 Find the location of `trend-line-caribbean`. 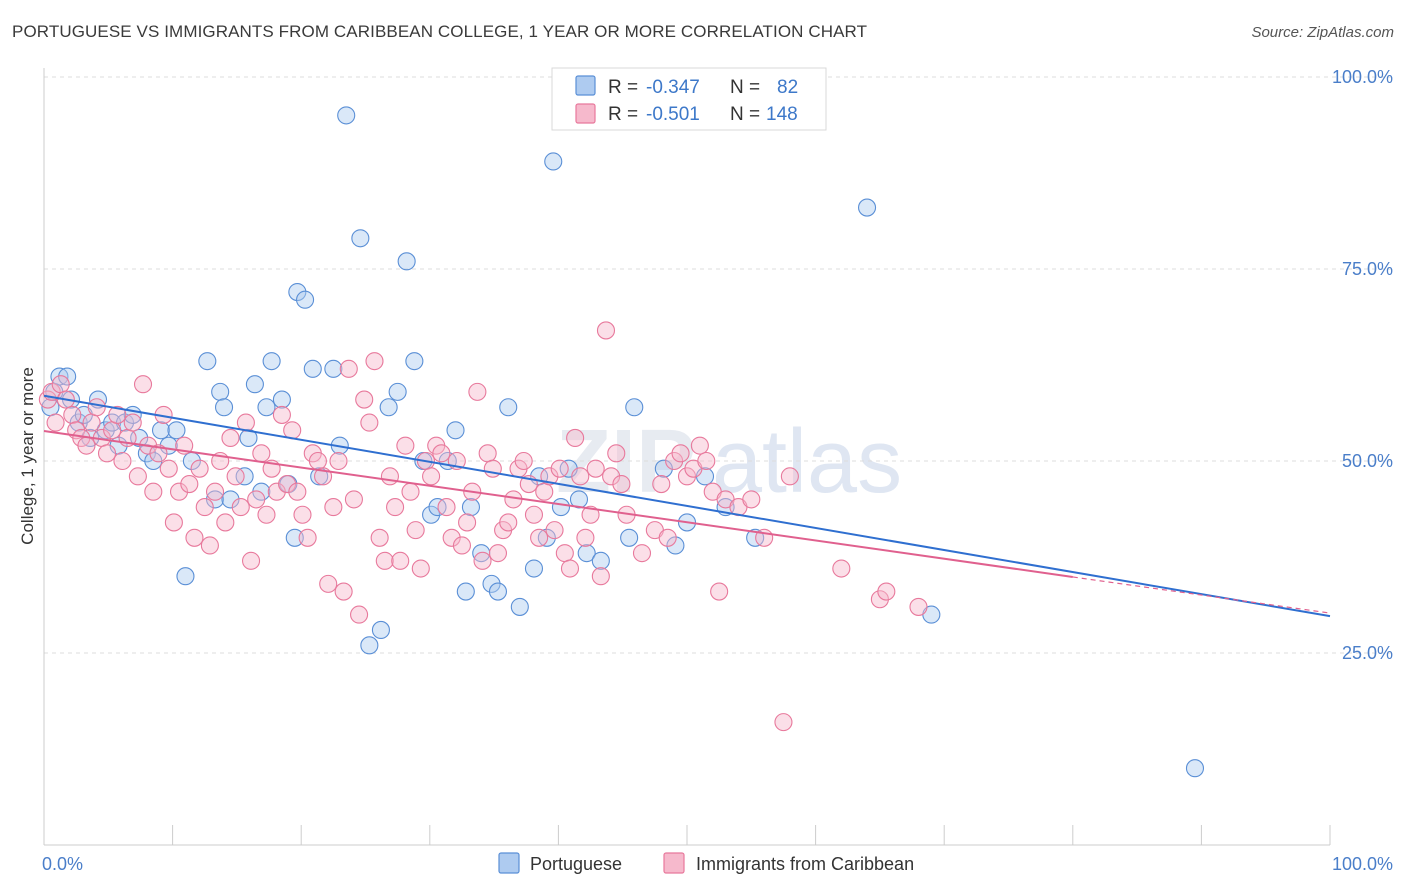

trend-line-caribbean is located at coordinates (558, 504).